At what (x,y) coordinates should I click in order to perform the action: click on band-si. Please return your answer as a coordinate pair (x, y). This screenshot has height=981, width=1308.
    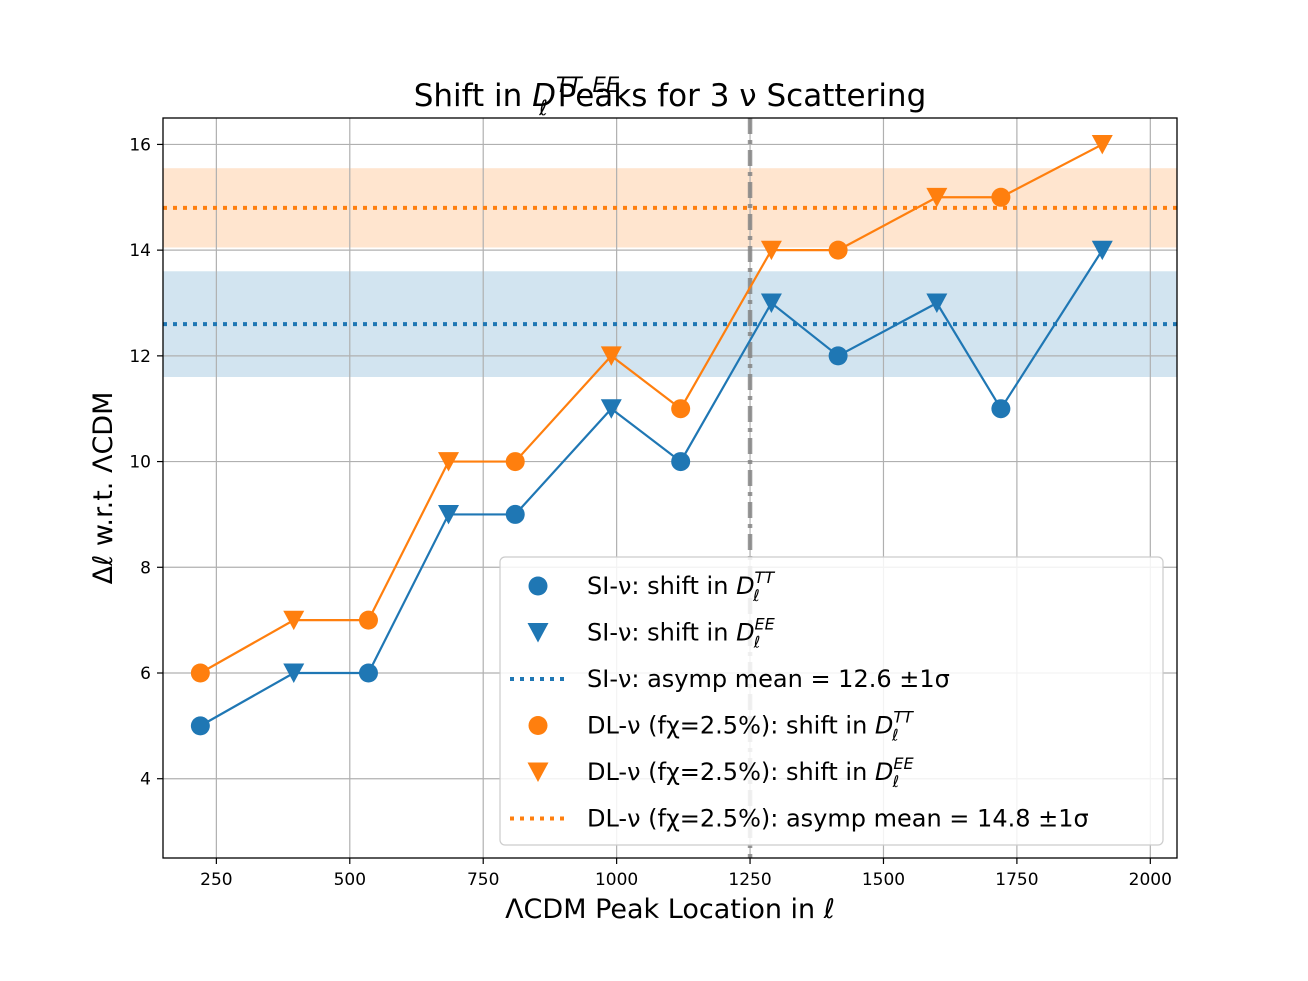
    Looking at the image, I should click on (670, 324).